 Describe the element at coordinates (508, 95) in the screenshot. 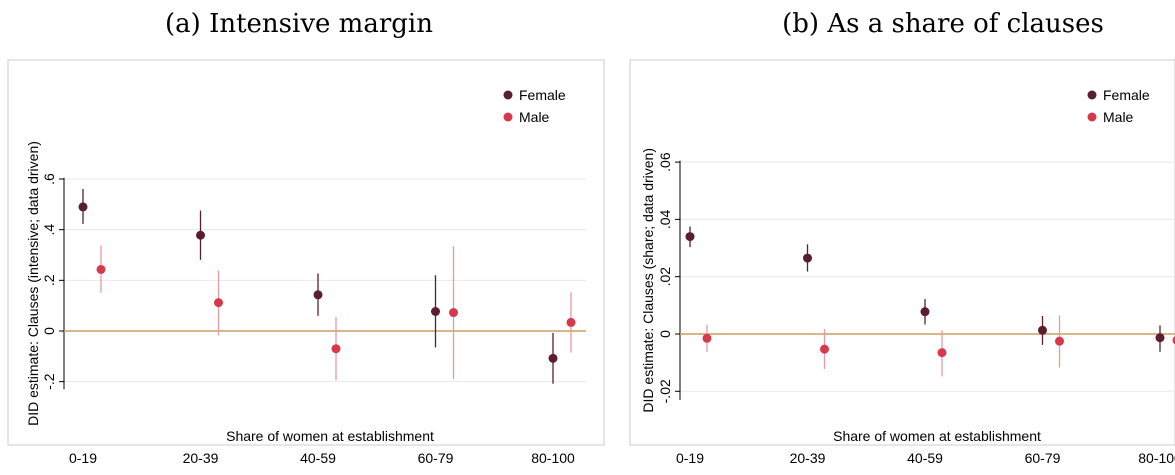

I see `panel-a-legend-female-marker` at that location.